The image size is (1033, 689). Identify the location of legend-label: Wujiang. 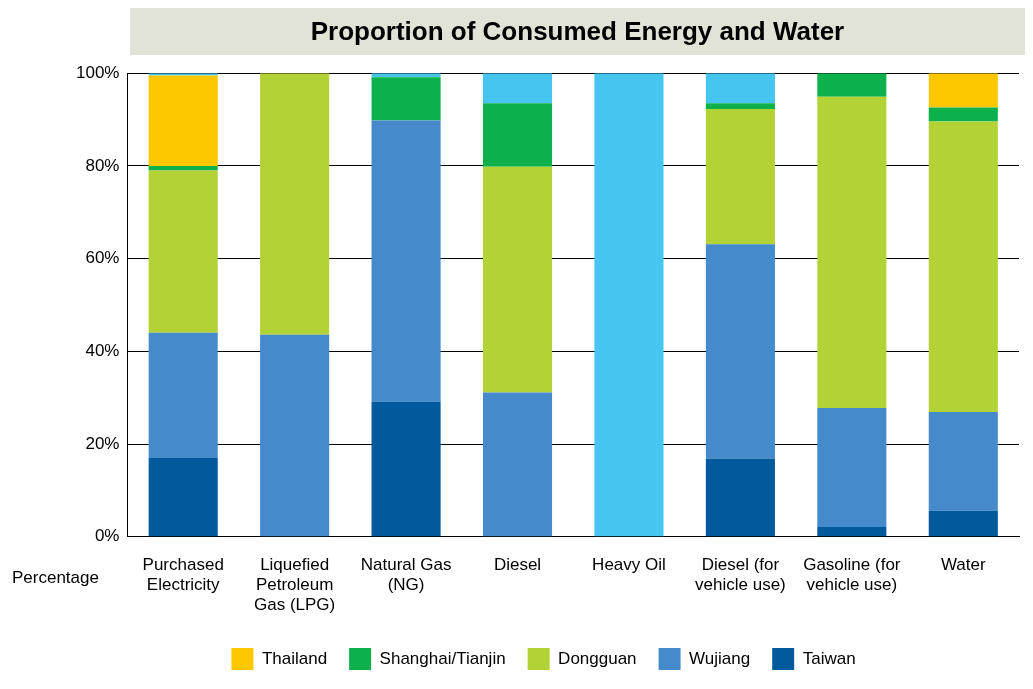
(720, 658).